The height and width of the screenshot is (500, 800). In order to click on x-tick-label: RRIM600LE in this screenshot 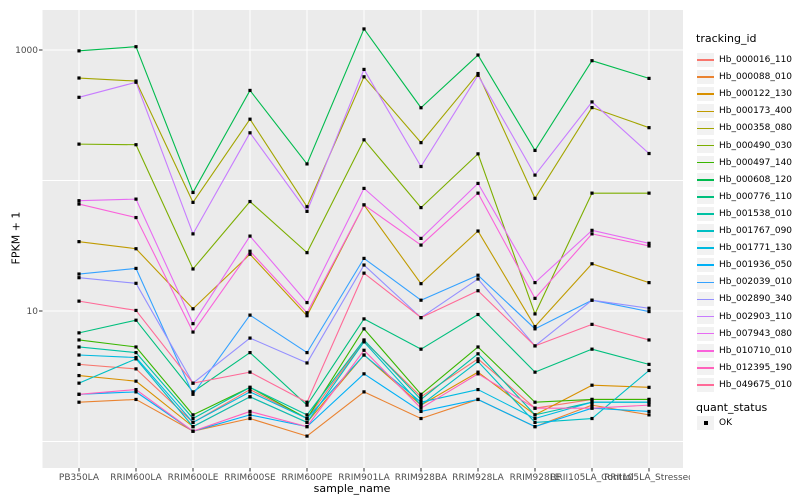, I will do `click(193, 478)`.